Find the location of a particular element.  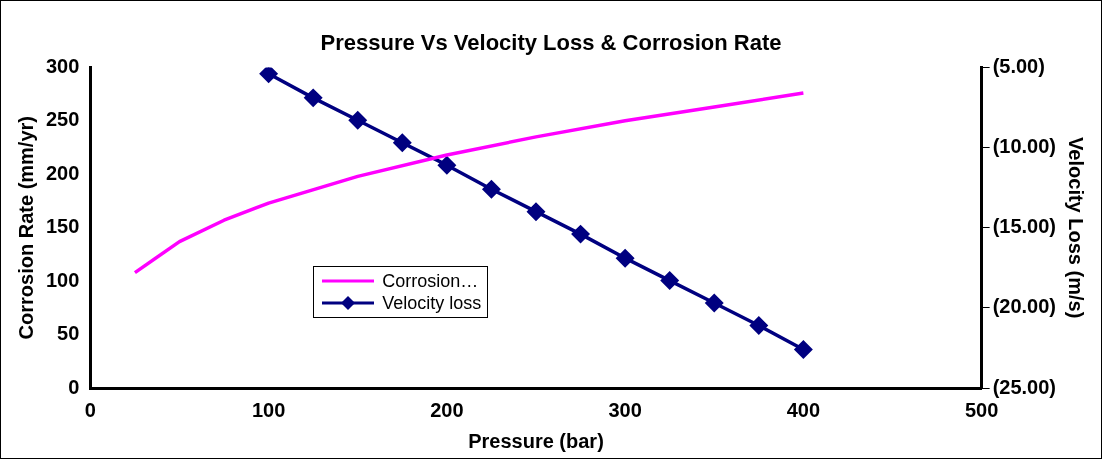

y-tick-label: 300 is located at coordinates (62, 65).